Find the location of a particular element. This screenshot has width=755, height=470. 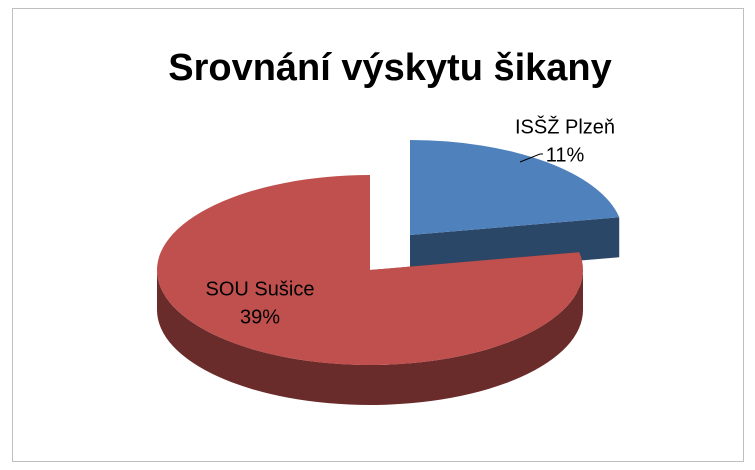

slice is located at coordinates (515, 187).